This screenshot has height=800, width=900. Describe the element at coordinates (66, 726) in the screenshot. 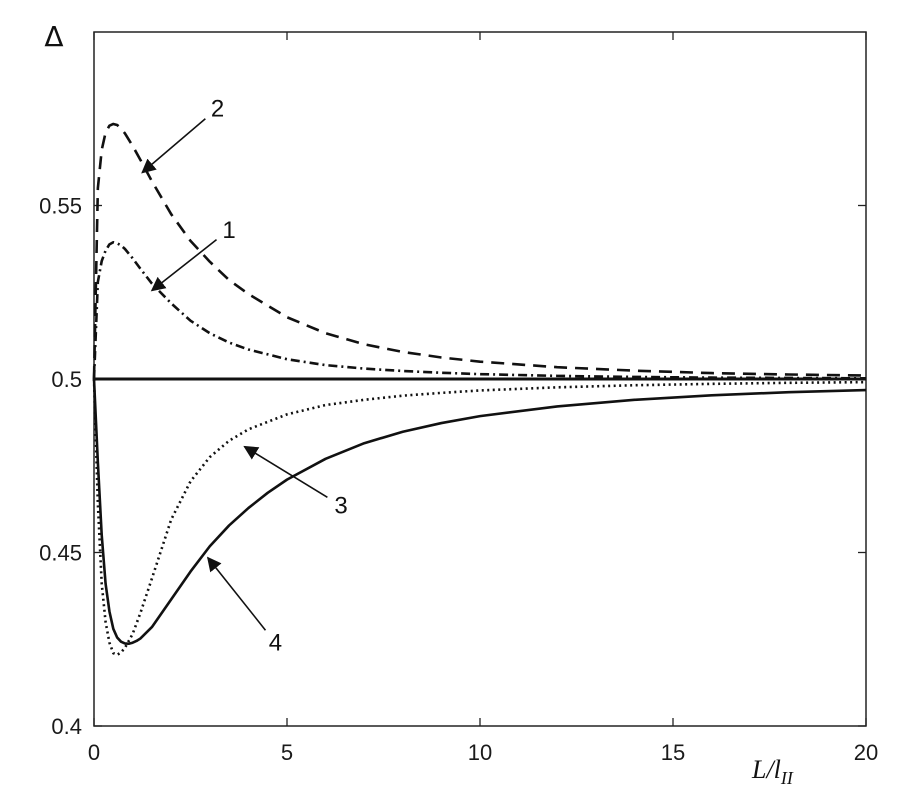

I see `y-tick-label-0: 0.4` at that location.